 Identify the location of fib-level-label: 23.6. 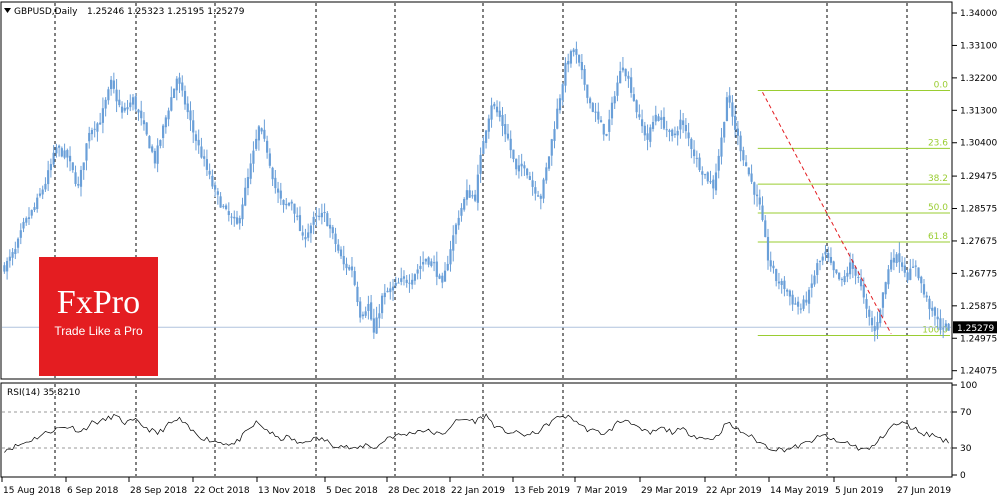
(938, 143).